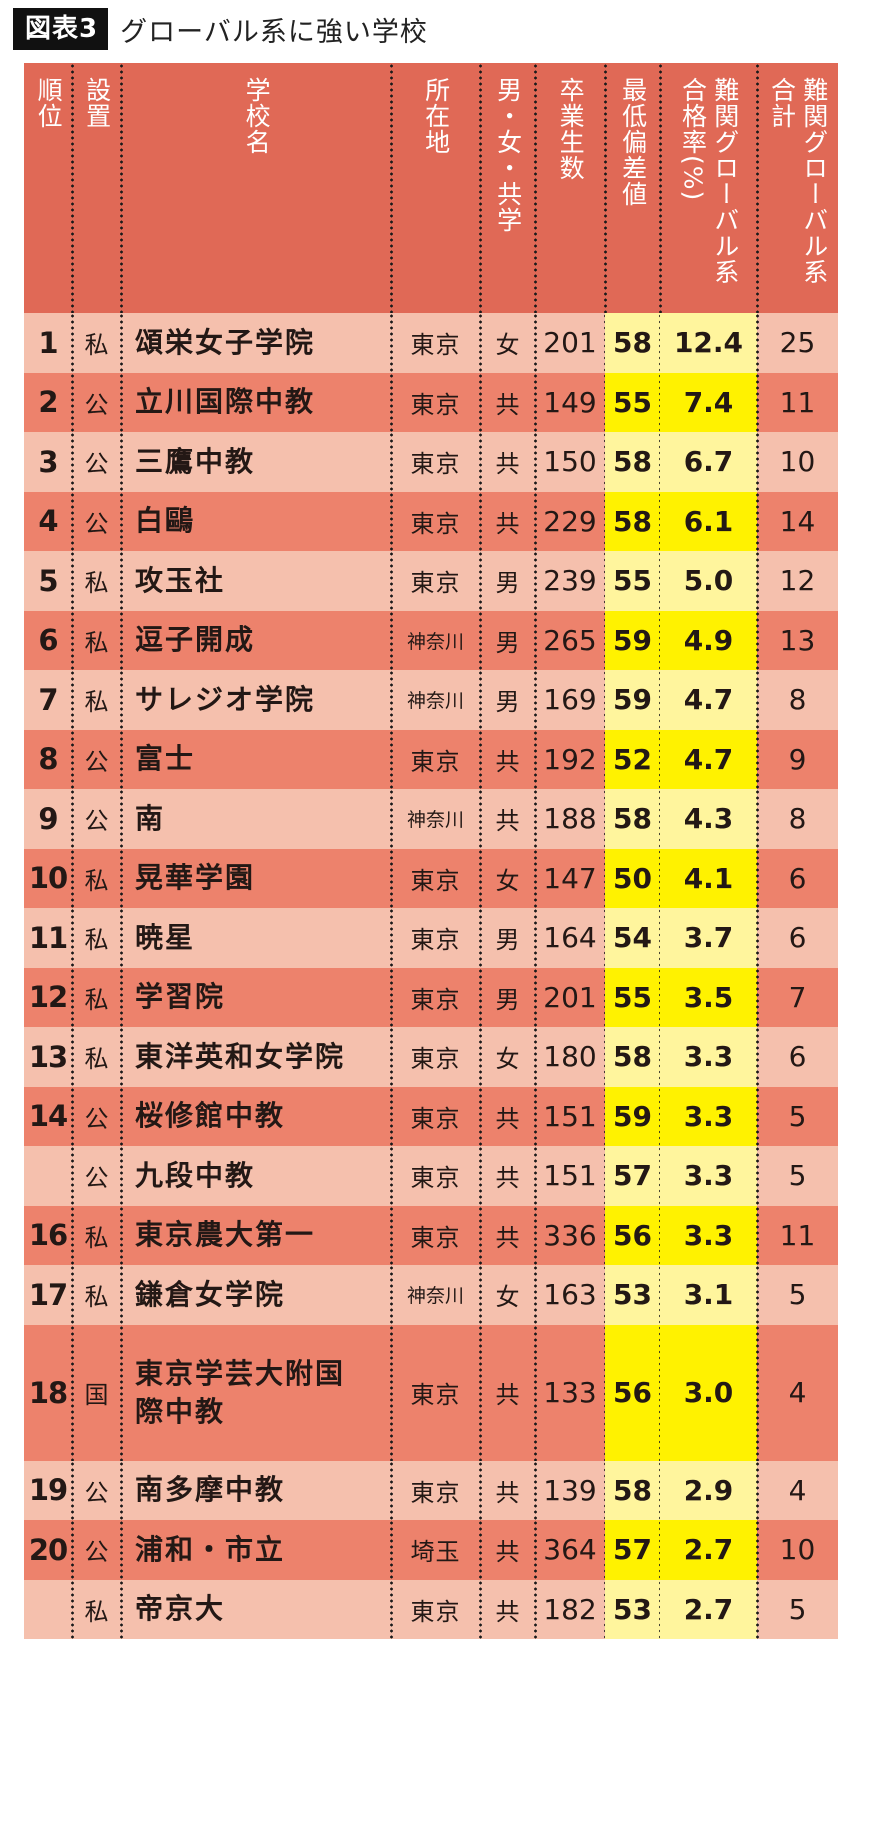 The image size is (870, 1830). I want to click on total-cell: 8, so click(797, 819).